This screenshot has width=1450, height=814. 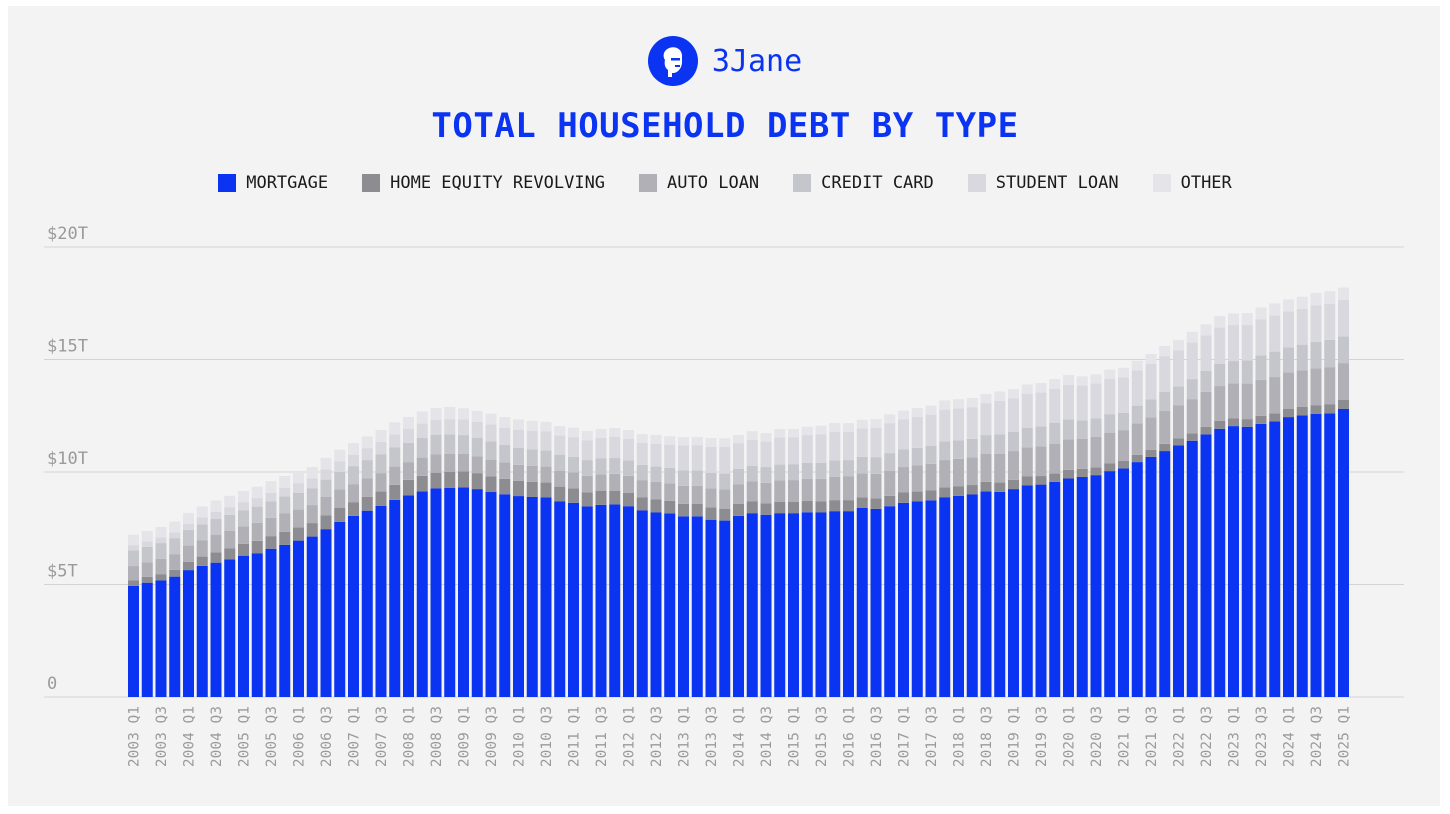 I want to click on x-tick-label: 2007 Q3, so click(x=382, y=736).